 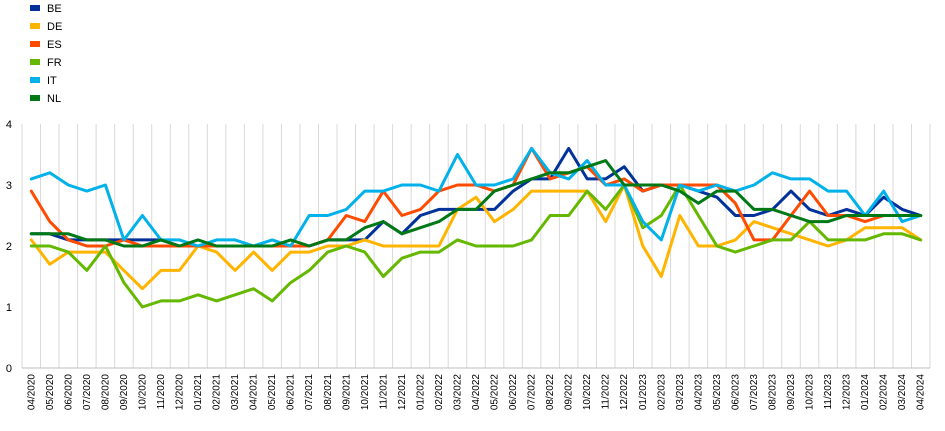 What do you see at coordinates (365, 392) in the screenshot?
I see `x-tick-label: 10/2021` at bounding box center [365, 392].